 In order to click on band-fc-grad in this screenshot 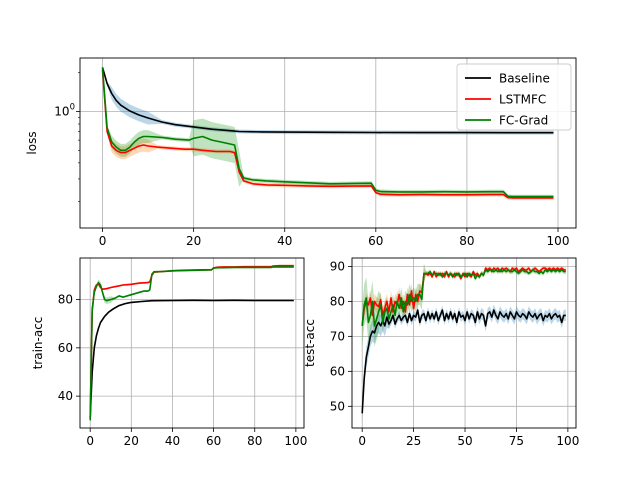, I will do `click(192, 345)`.